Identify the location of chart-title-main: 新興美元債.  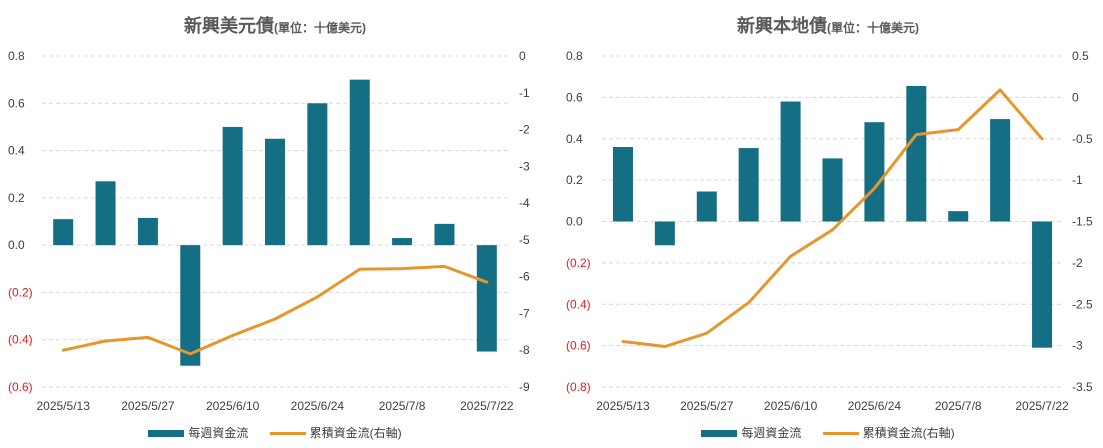
(229, 26).